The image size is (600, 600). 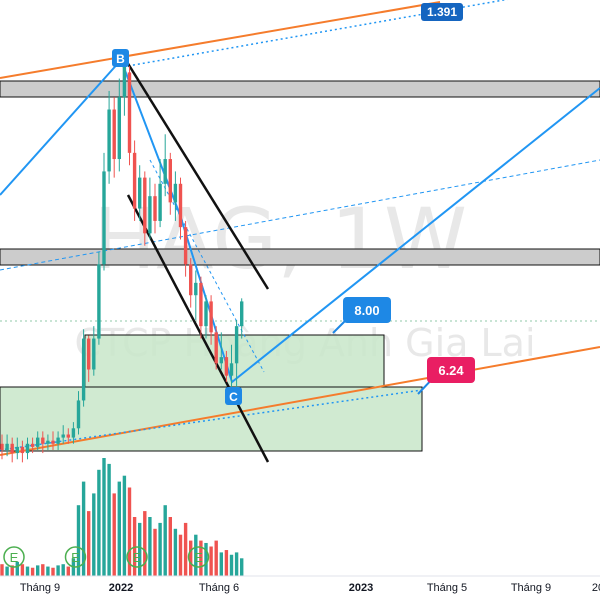 I want to click on pivot-b: B, so click(x=120, y=58).